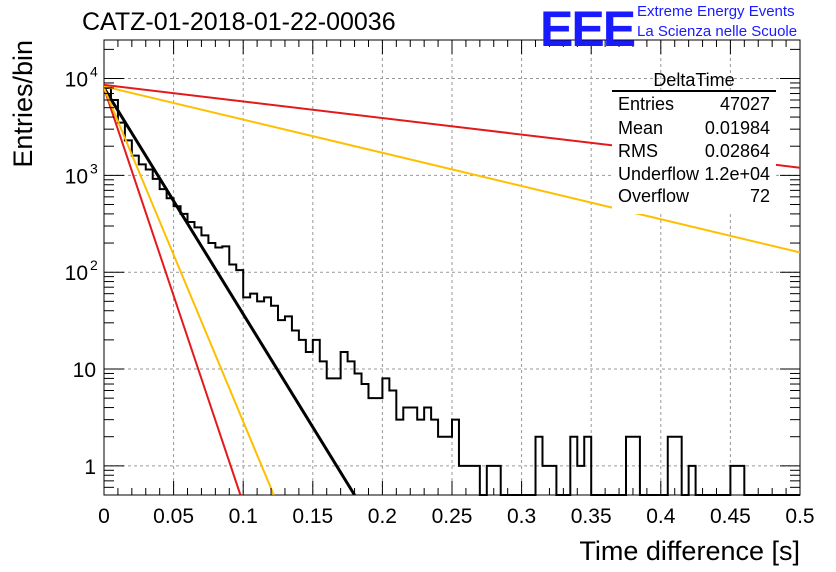 The height and width of the screenshot is (572, 836). Describe the element at coordinates (659, 174) in the screenshot. I see `stats-label-underflow: Underflow` at that location.